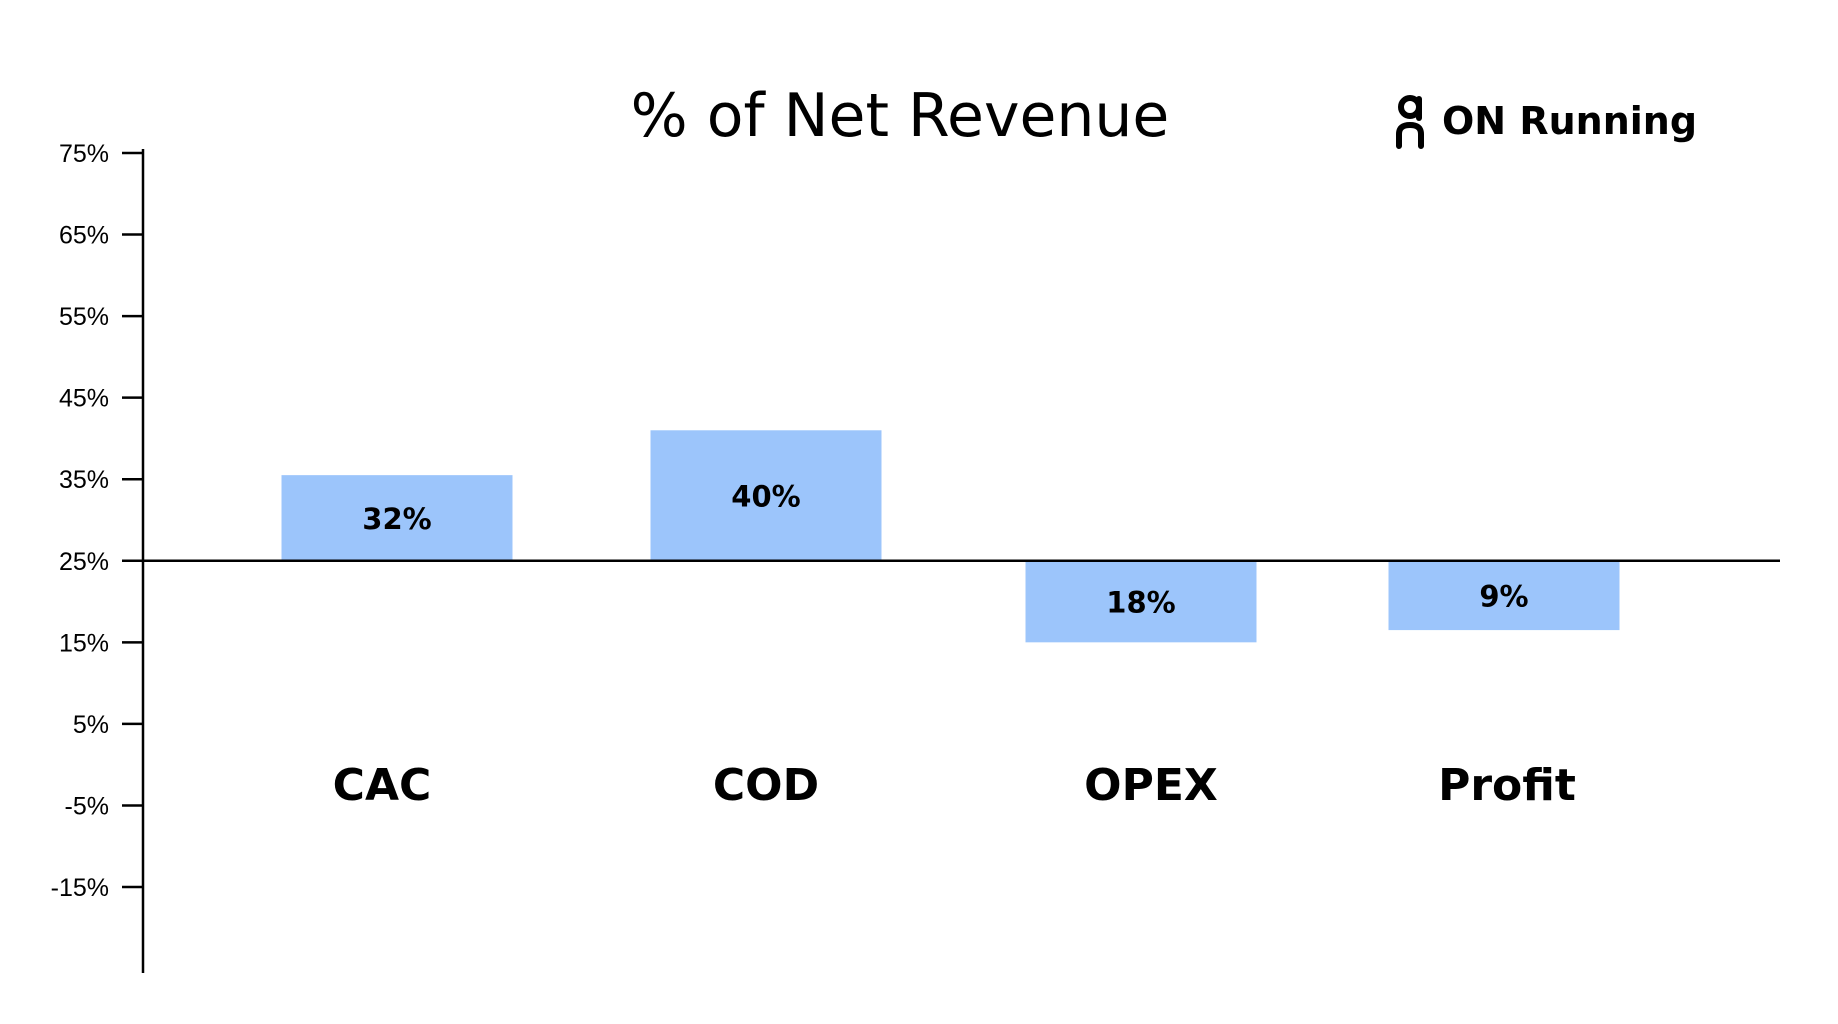  Describe the element at coordinates (84, 643) in the screenshot. I see `y-tick-label: 15%` at that location.